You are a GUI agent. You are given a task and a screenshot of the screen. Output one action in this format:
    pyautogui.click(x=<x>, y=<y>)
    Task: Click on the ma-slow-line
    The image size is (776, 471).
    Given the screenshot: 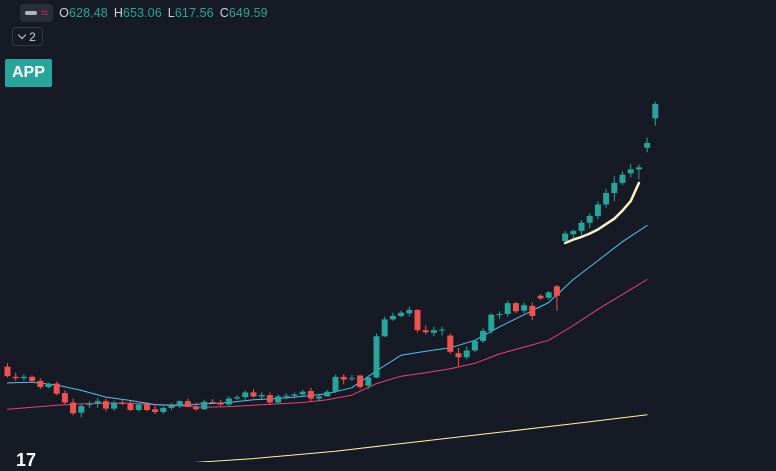 What is the action you would take?
    pyautogui.click(x=421, y=438)
    